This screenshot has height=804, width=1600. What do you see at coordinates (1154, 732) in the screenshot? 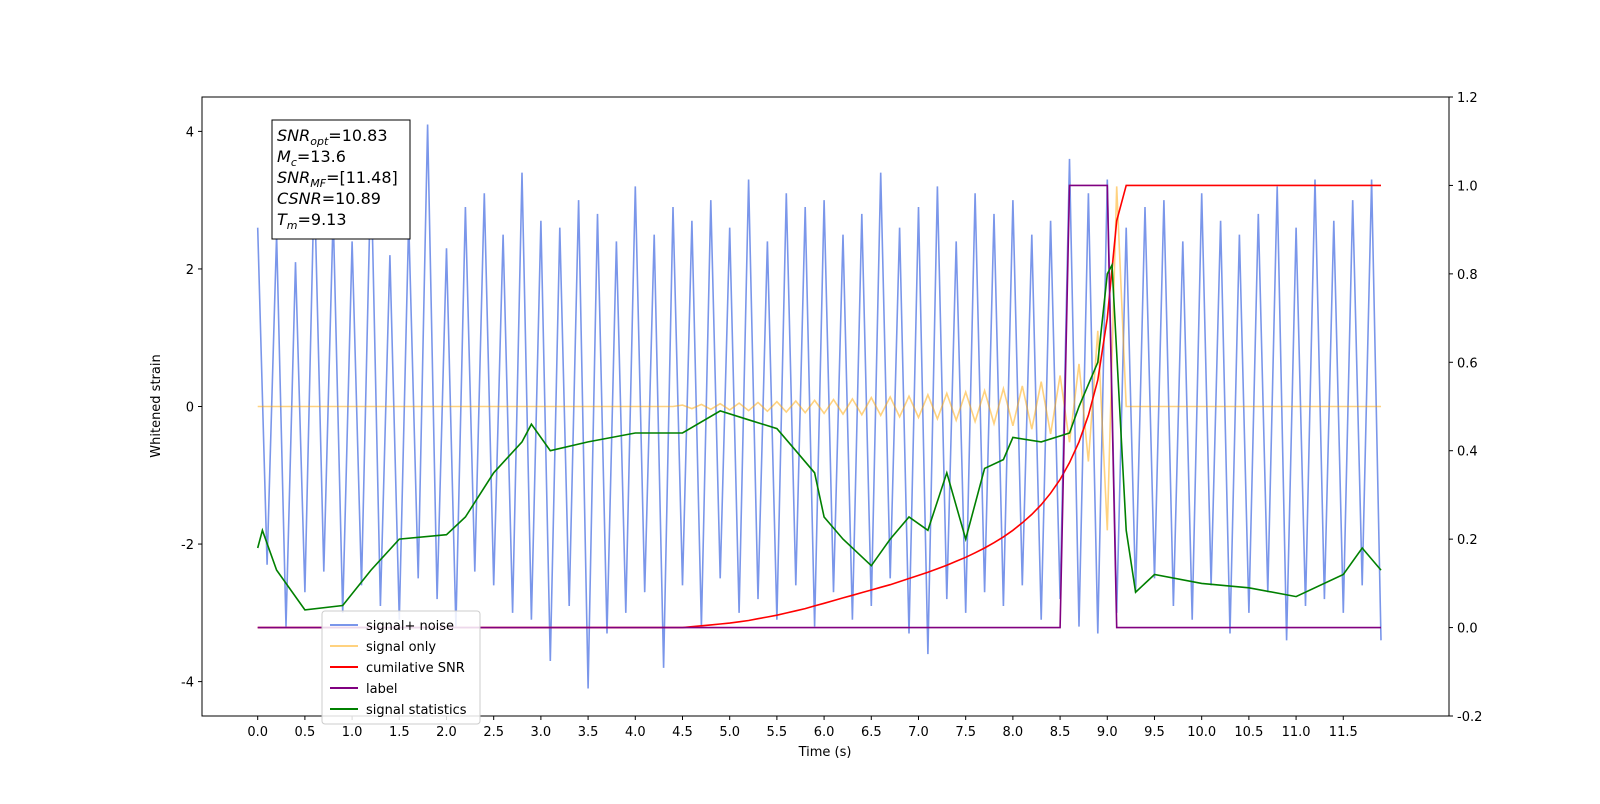
I see `x-tick-label: 9.5` at bounding box center [1154, 732].